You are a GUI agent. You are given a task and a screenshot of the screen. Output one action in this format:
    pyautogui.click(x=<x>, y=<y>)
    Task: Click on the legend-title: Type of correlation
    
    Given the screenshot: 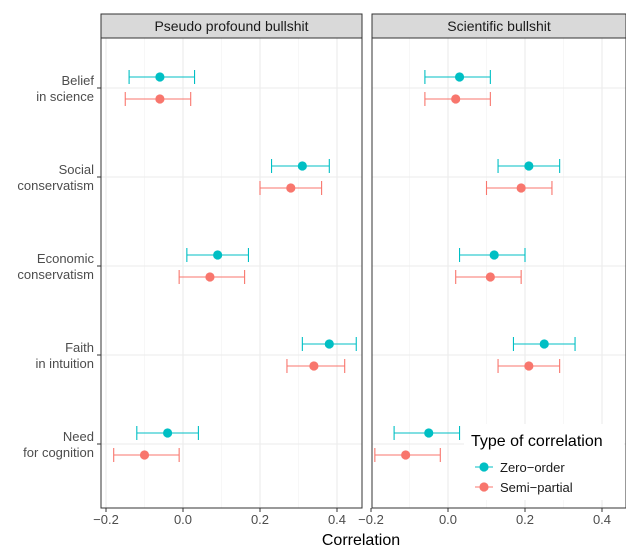 What is the action you would take?
    pyautogui.click(x=537, y=441)
    